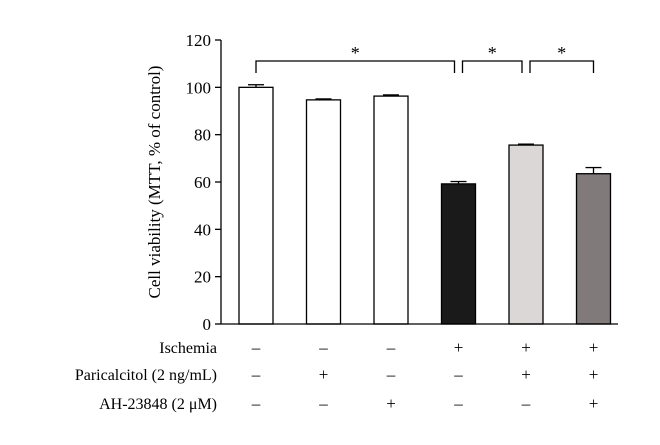 The height and width of the screenshot is (445, 660). Describe the element at coordinates (146, 375) in the screenshot. I see `condition-row-label: Paricalcitol (2 ng/mL)` at that location.